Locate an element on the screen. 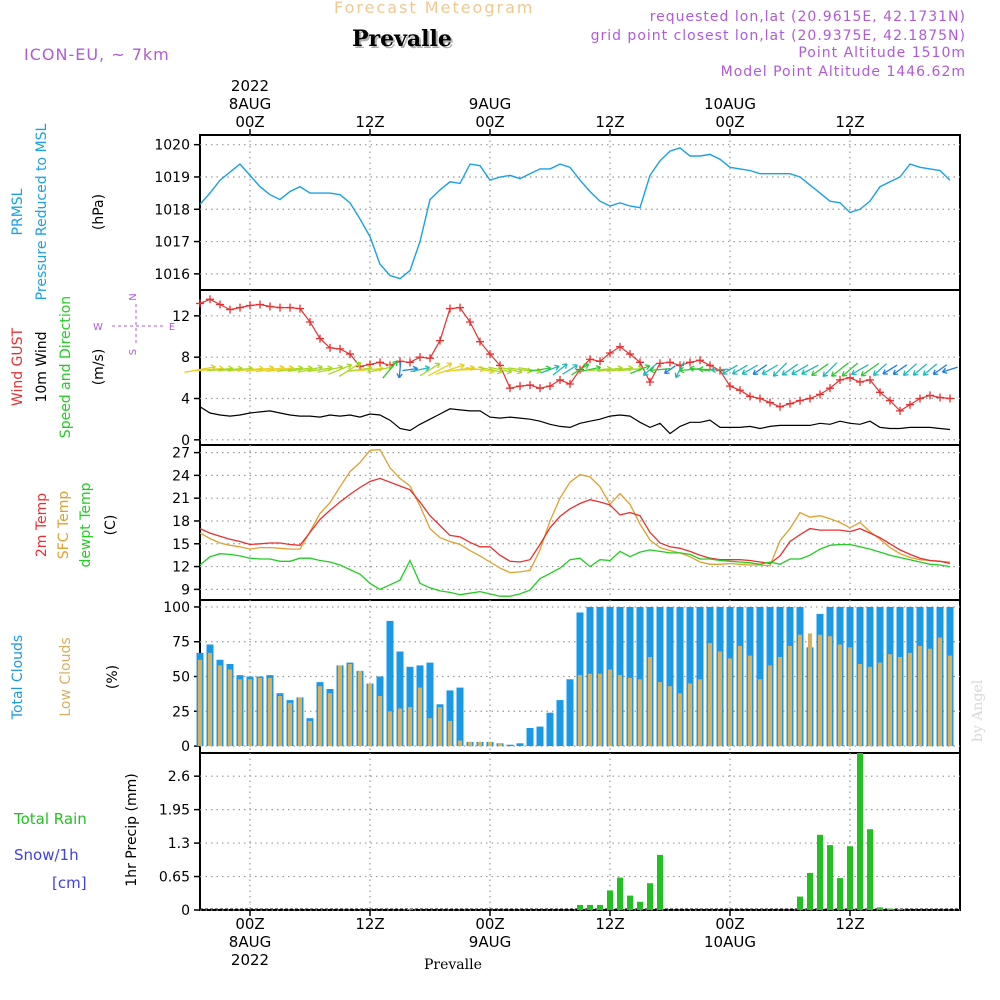  y-tick-label: 15 is located at coordinates (181, 545).